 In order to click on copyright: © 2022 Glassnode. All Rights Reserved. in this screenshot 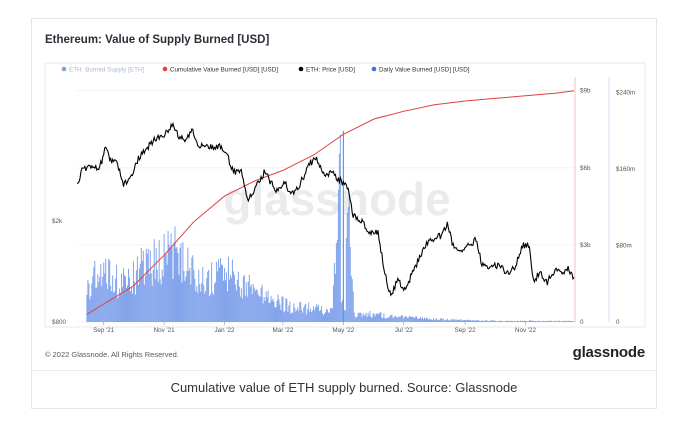, I will do `click(112, 354)`.